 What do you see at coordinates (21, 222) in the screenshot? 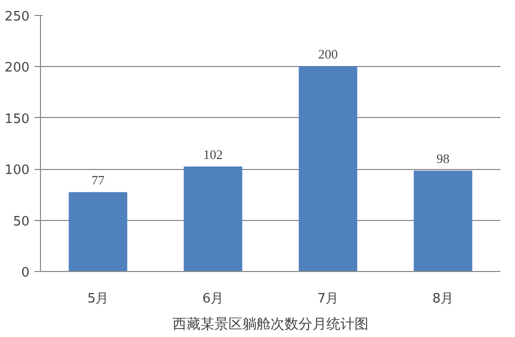
I see `y-tick-label: 50` at bounding box center [21, 222].